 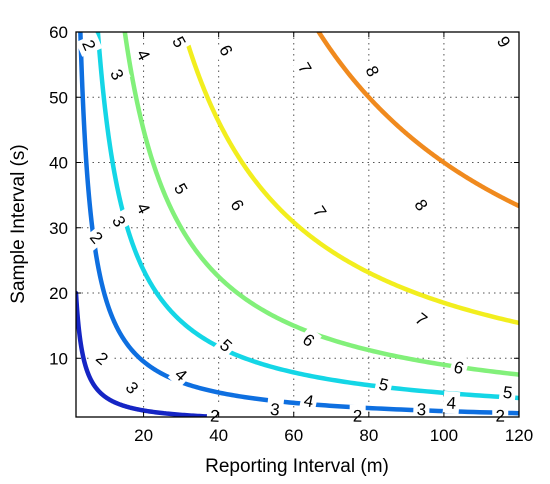 What do you see at coordinates (58, 293) in the screenshot?
I see `y-tick-label: 20` at bounding box center [58, 293].